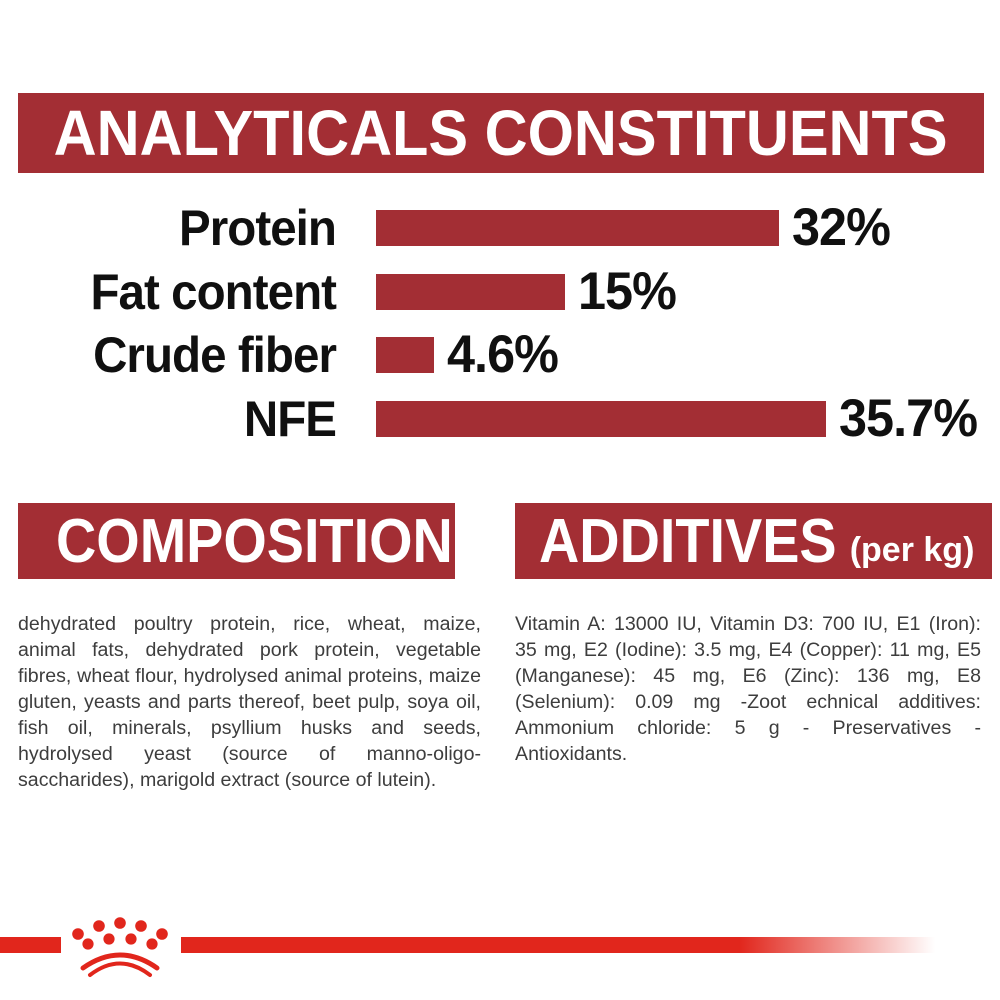 This screenshot has height=1000, width=1000. Describe the element at coordinates (120, 933) in the screenshot. I see `crown-dots` at that location.